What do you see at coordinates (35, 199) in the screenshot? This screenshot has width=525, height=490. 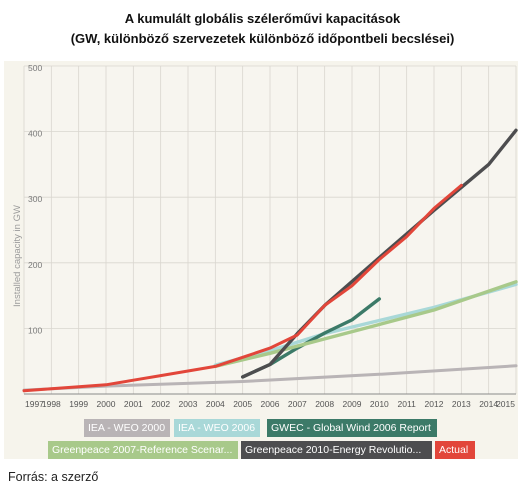 I see `y-tick-label: 300` at bounding box center [35, 199].